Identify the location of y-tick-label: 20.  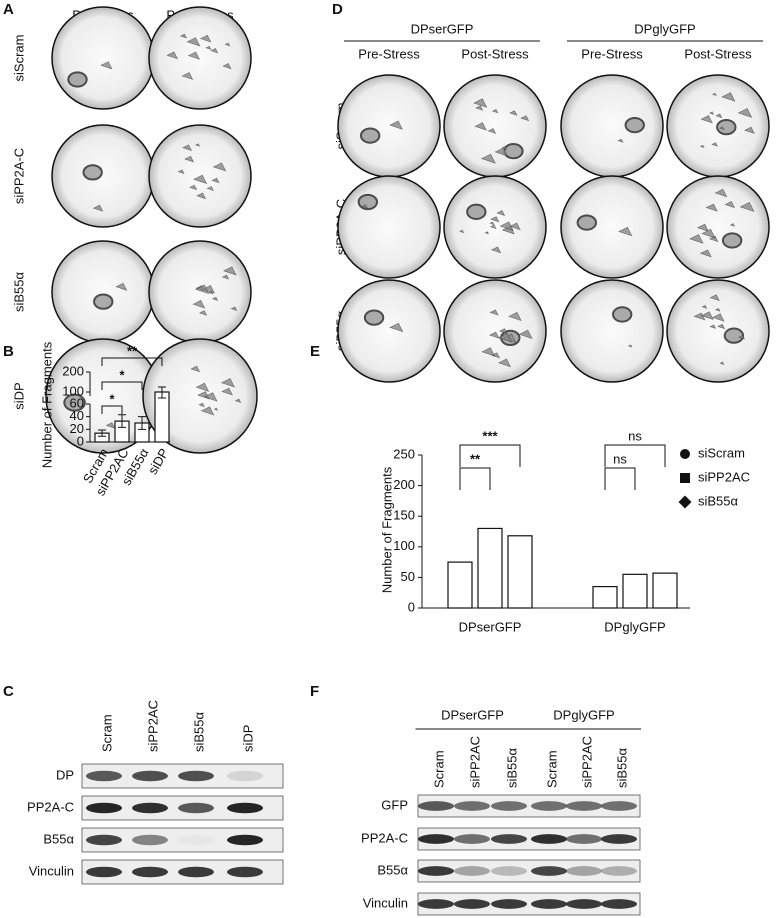
(77, 428).